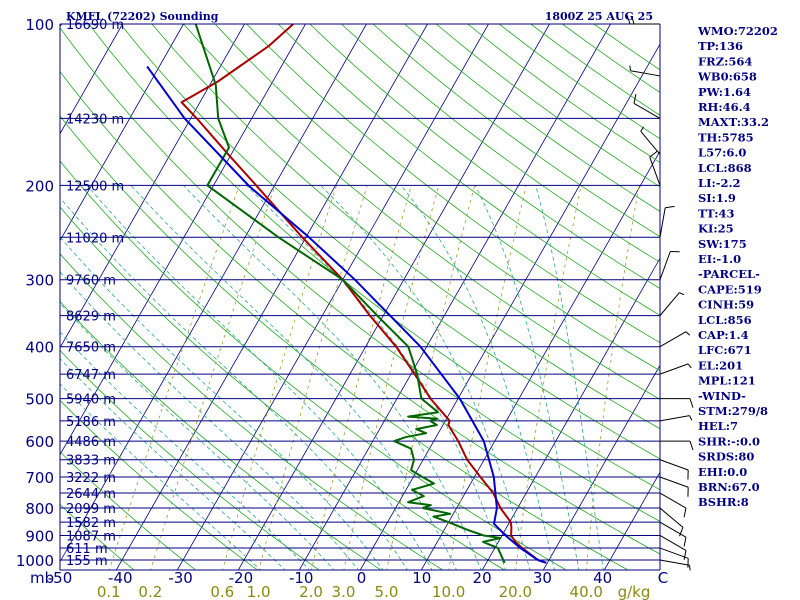  I want to click on height-label: 14230 m, so click(95, 119).